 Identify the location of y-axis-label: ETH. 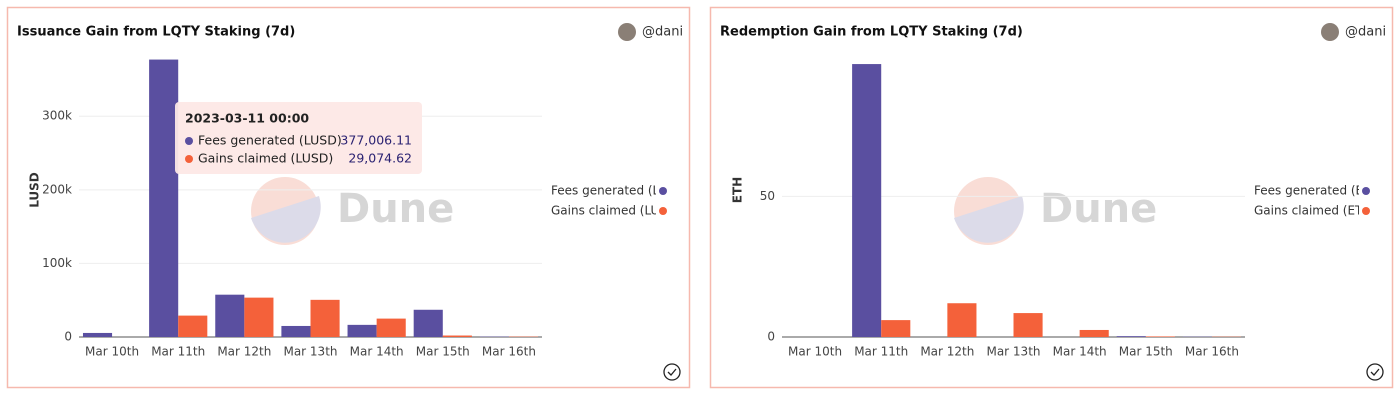
(738, 190).